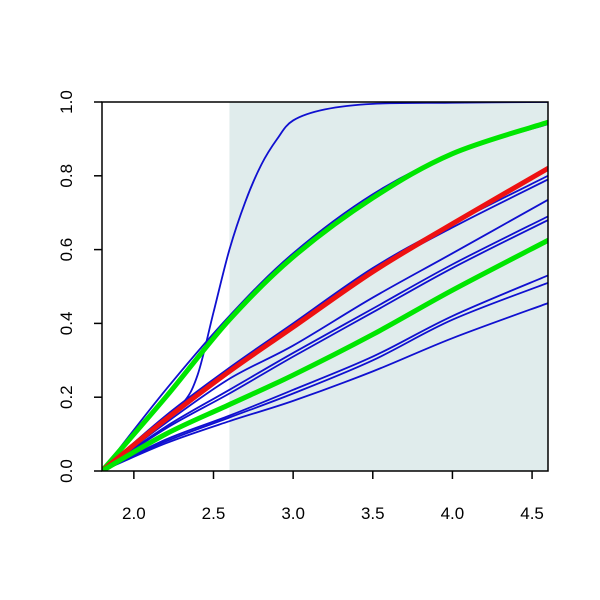  Describe the element at coordinates (293, 513) in the screenshot. I see `x-tick-label: 3.0` at that location.